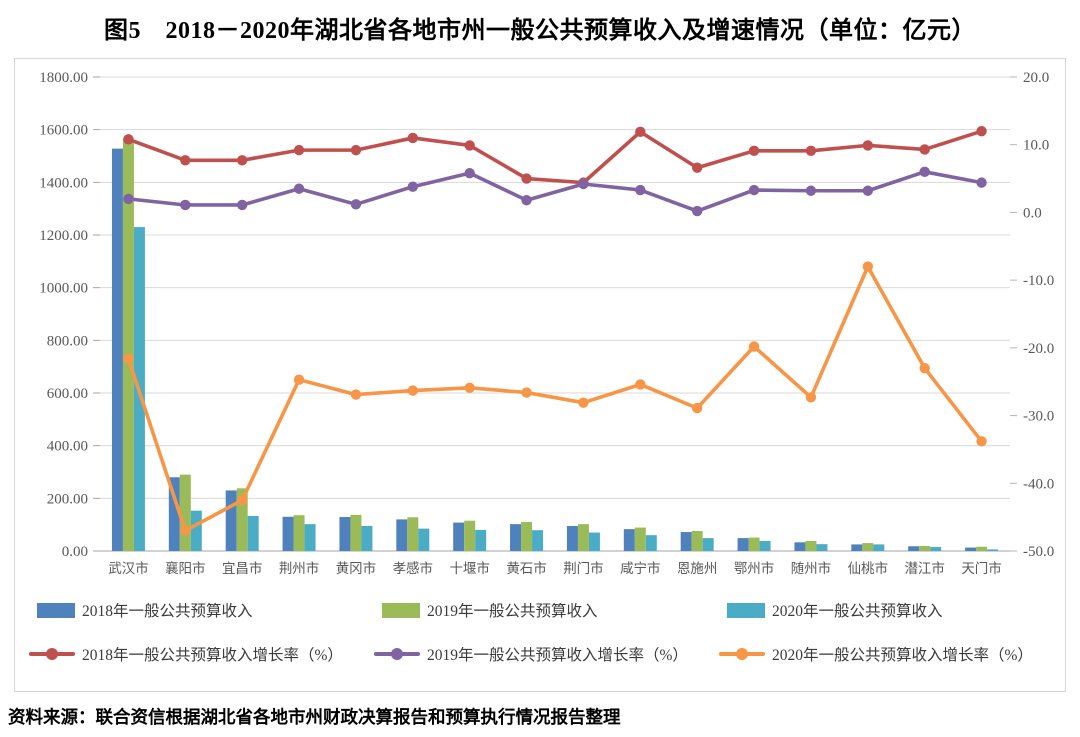 This screenshot has width=1080, height=737. I want to click on legend-item-2018-growth: 2018年一般公共预算收入增长率（%）, so click(201, 654).